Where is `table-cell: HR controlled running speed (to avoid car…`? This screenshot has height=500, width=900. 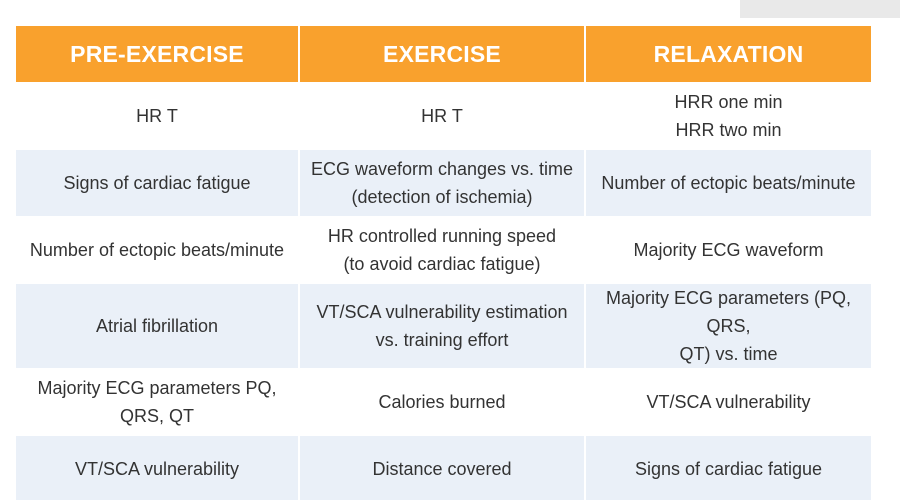
table-cell: HR controlled running speed (to avoid car… is located at coordinates (443, 249).